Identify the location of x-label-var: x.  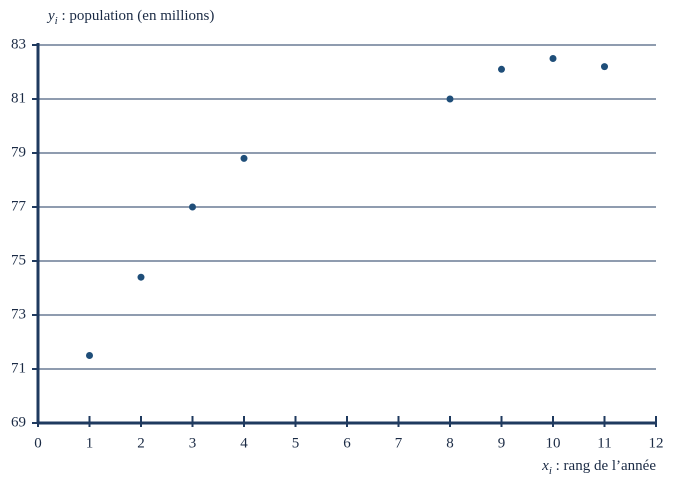
(545, 466).